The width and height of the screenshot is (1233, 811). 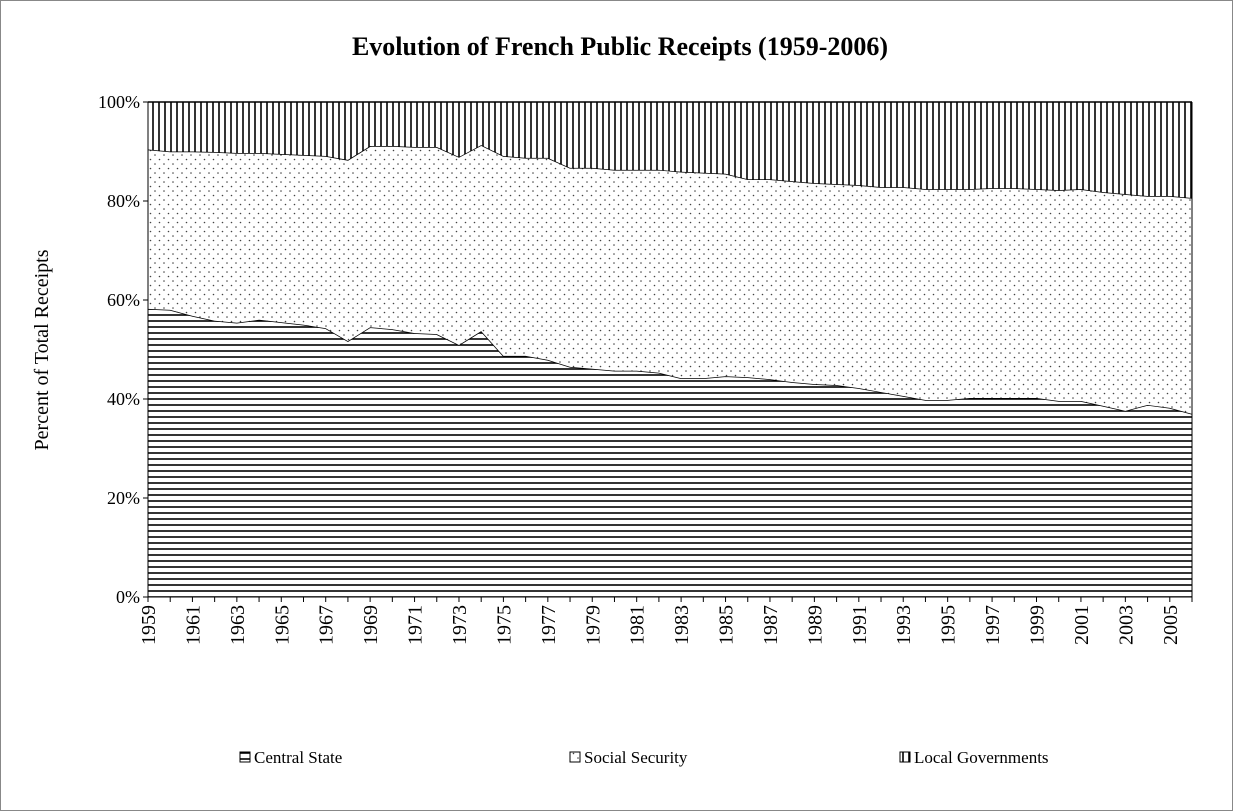 What do you see at coordinates (504, 625) in the screenshot?
I see `x-tick-label: 1975` at bounding box center [504, 625].